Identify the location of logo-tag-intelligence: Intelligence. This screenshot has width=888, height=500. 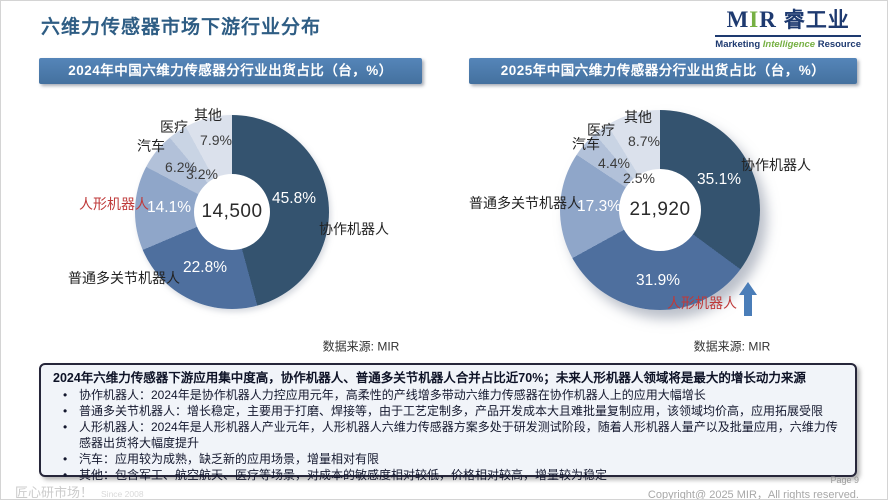
(789, 44).